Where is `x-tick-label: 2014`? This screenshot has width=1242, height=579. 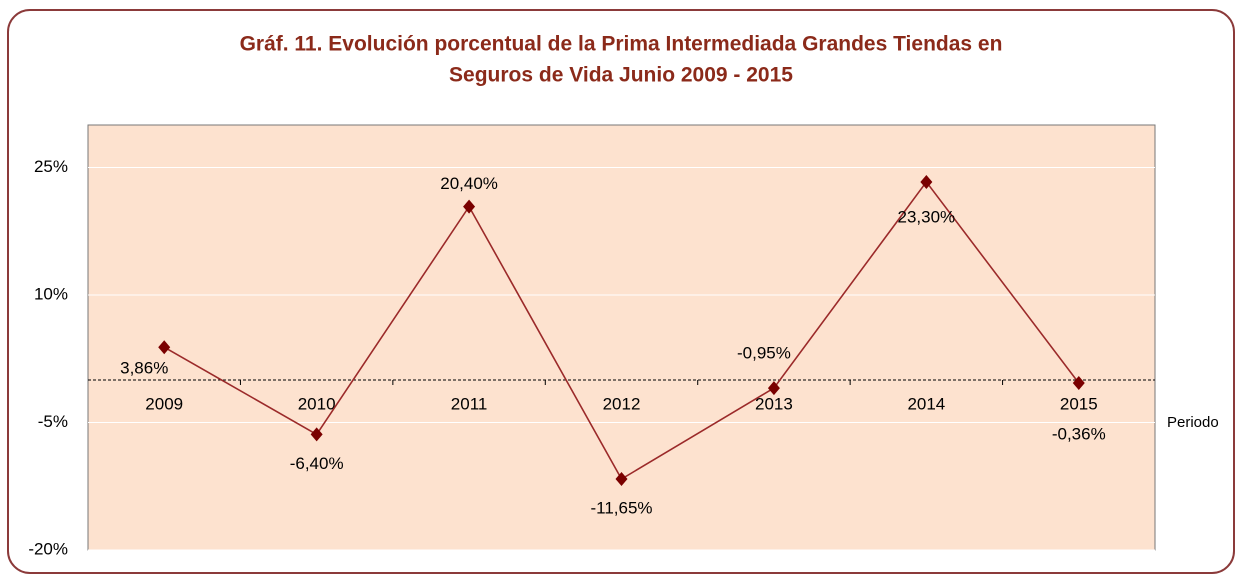
x-tick-label: 2014 is located at coordinates (926, 403).